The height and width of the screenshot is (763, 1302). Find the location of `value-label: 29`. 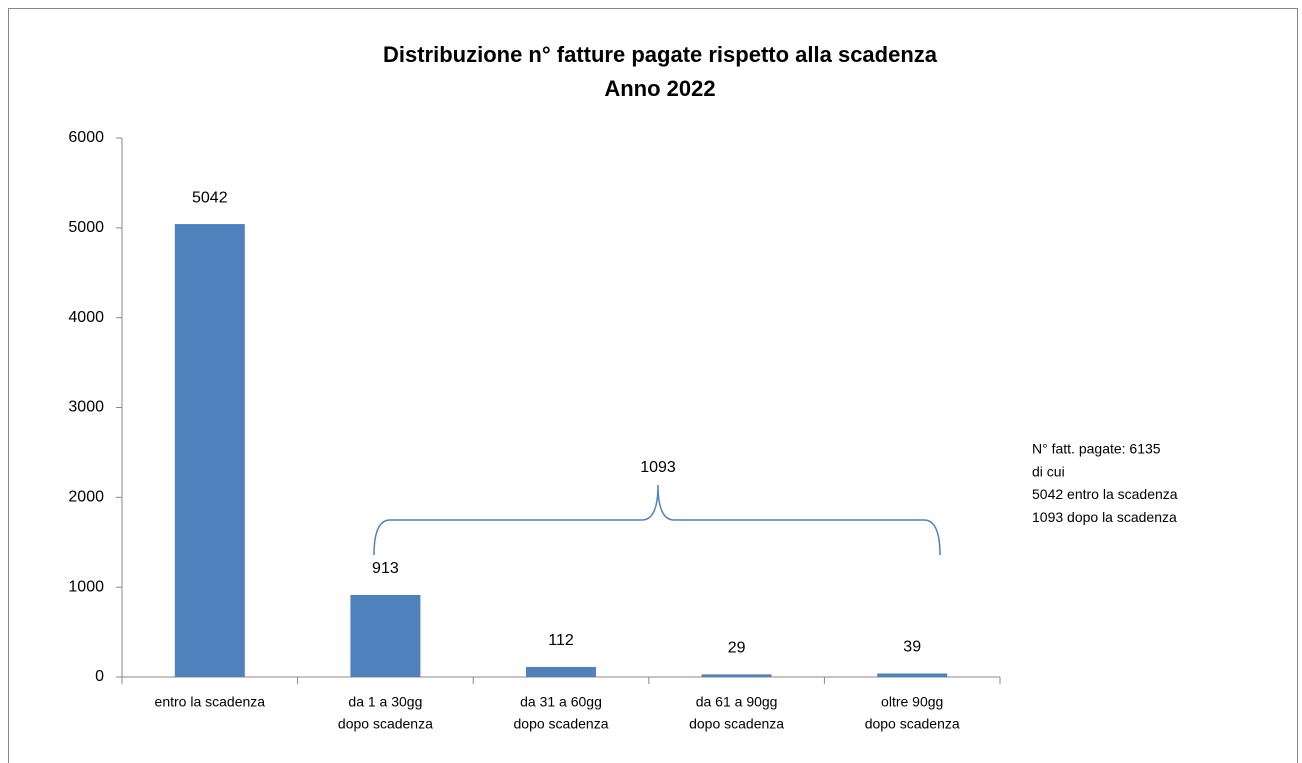

value-label: 29 is located at coordinates (737, 648).